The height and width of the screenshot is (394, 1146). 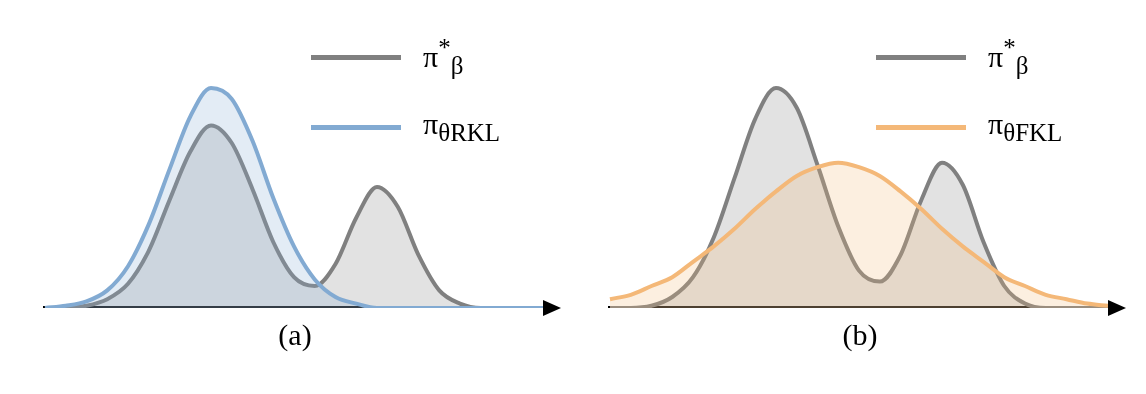 What do you see at coordinates (860, 335) in the screenshot?
I see `text: (b)` at bounding box center [860, 335].